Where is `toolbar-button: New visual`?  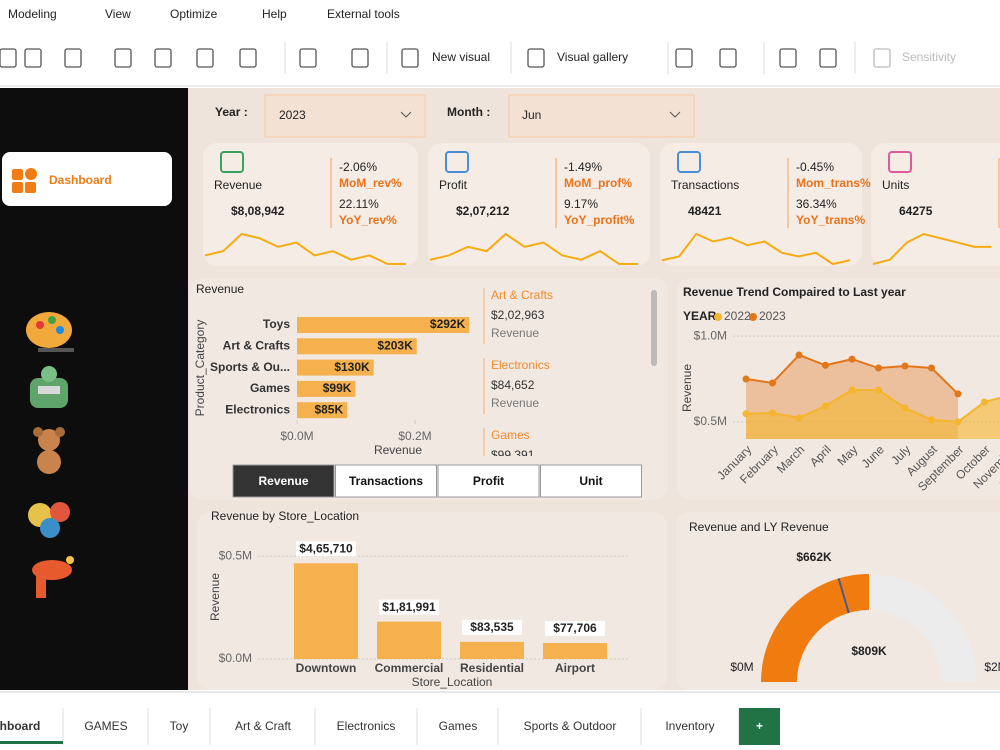
toolbar-button: New visual is located at coordinates (461, 57).